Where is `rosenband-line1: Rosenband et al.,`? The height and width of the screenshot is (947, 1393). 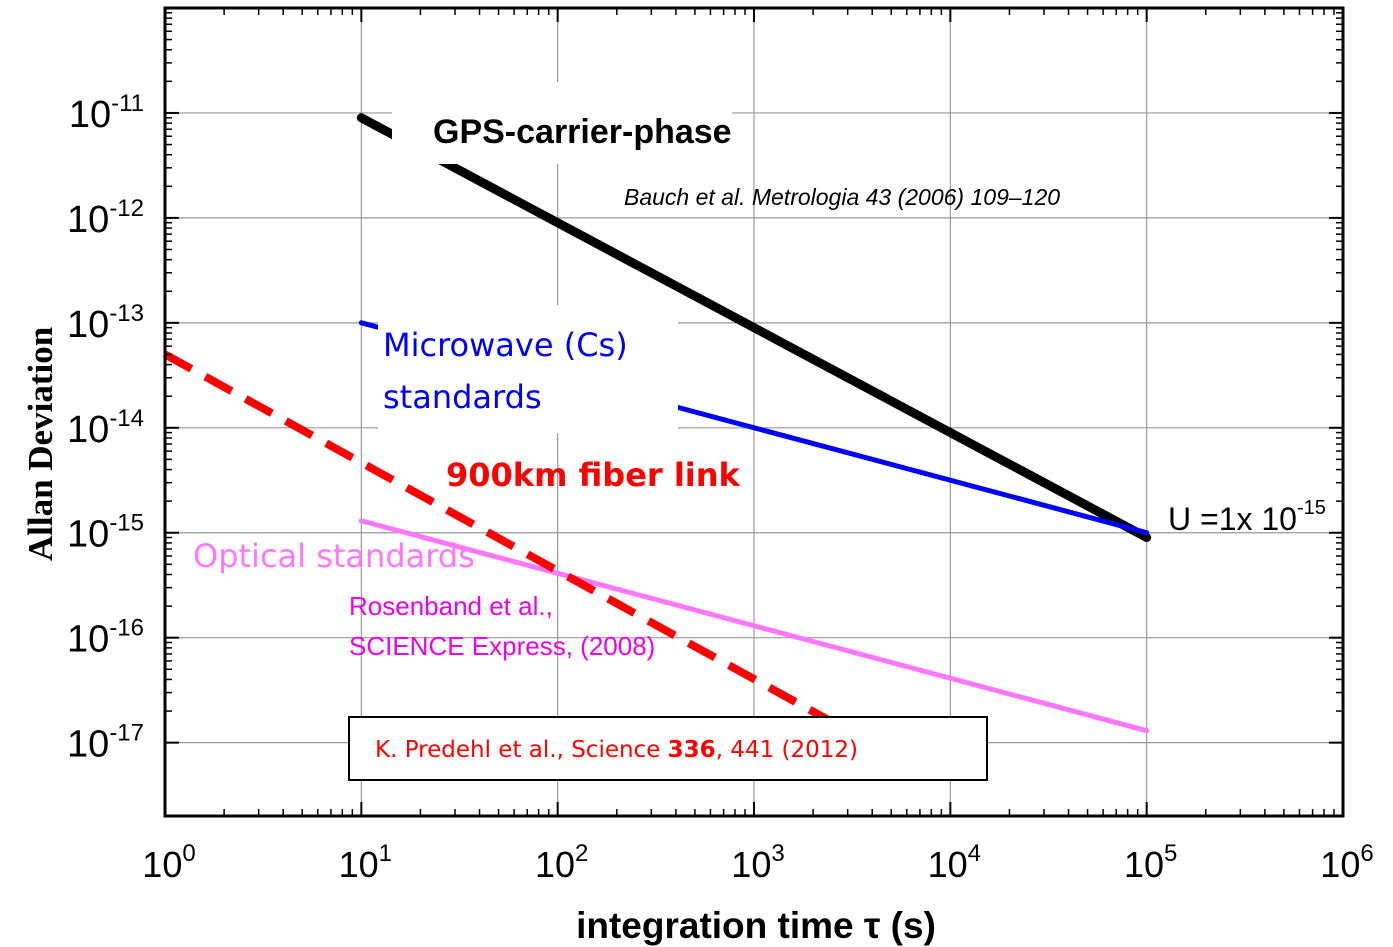 rosenband-line1: Rosenband et al., is located at coordinates (451, 606).